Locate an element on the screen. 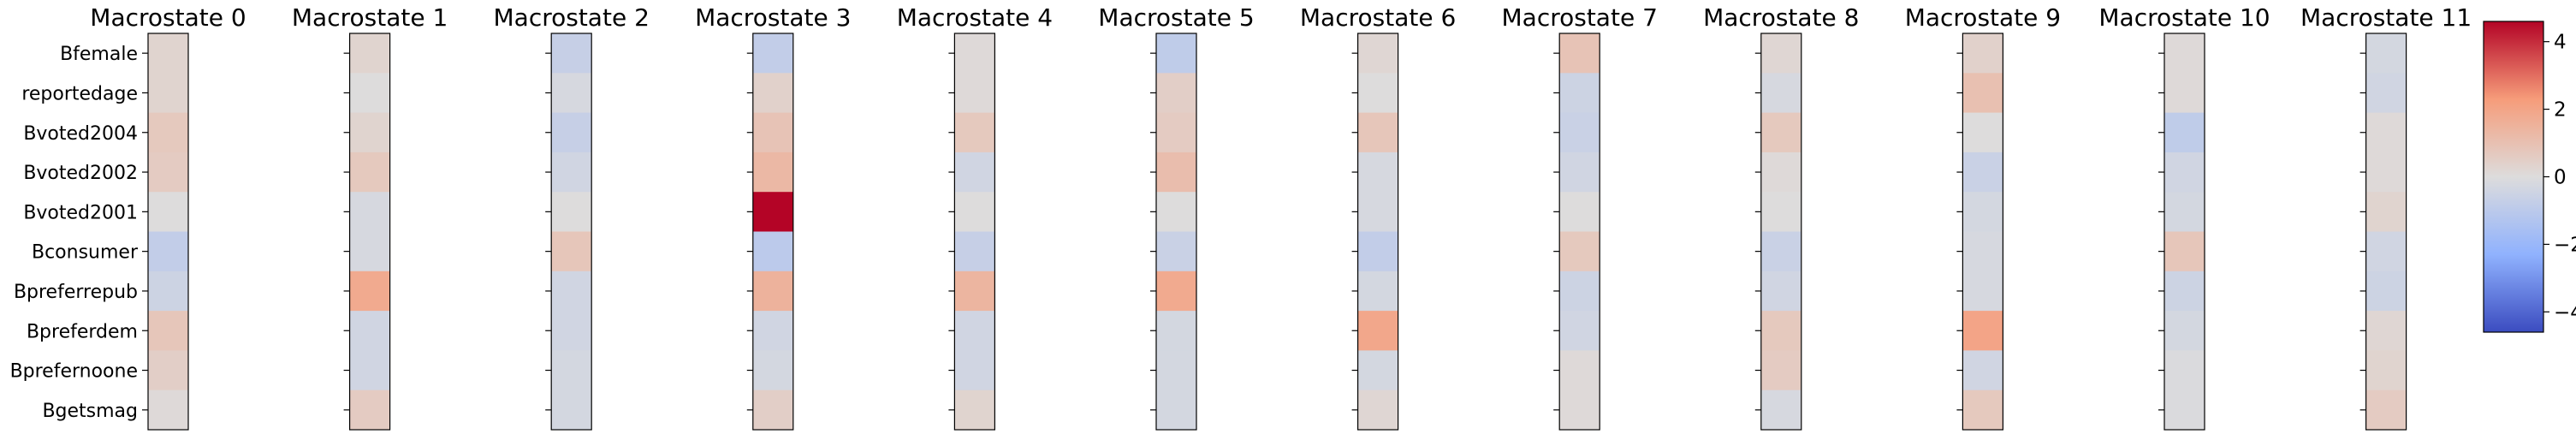 This screenshot has width=2576, height=440. panel-title: Macrostate 8 is located at coordinates (1781, 17).